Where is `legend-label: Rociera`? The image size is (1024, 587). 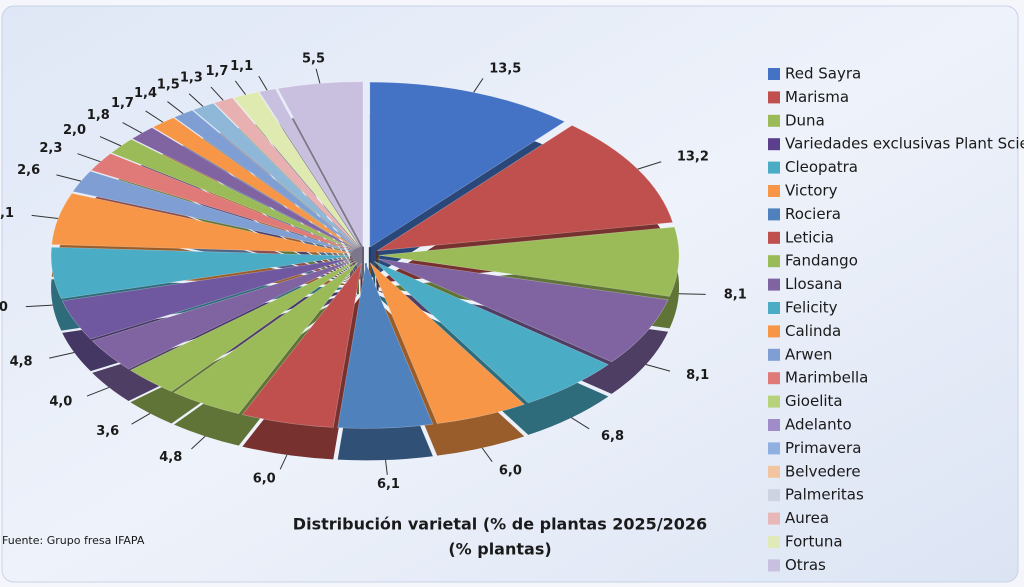 legend-label: Rociera is located at coordinates (813, 214).